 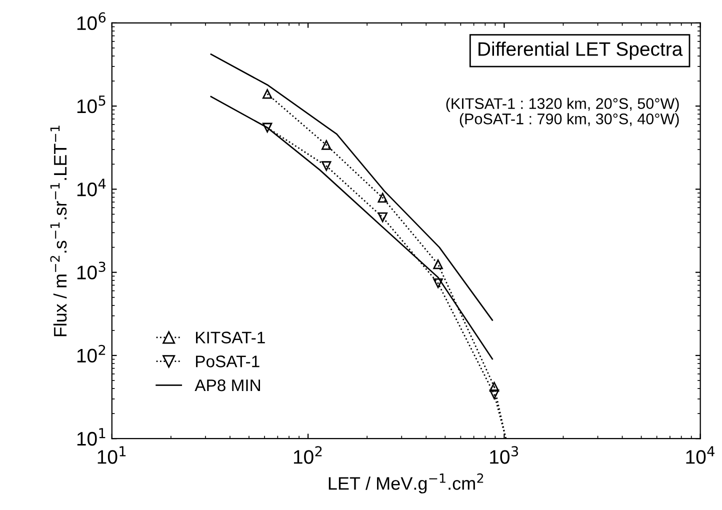 I want to click on x-tick-label: 10$^{3}$, so click(x=504, y=455).